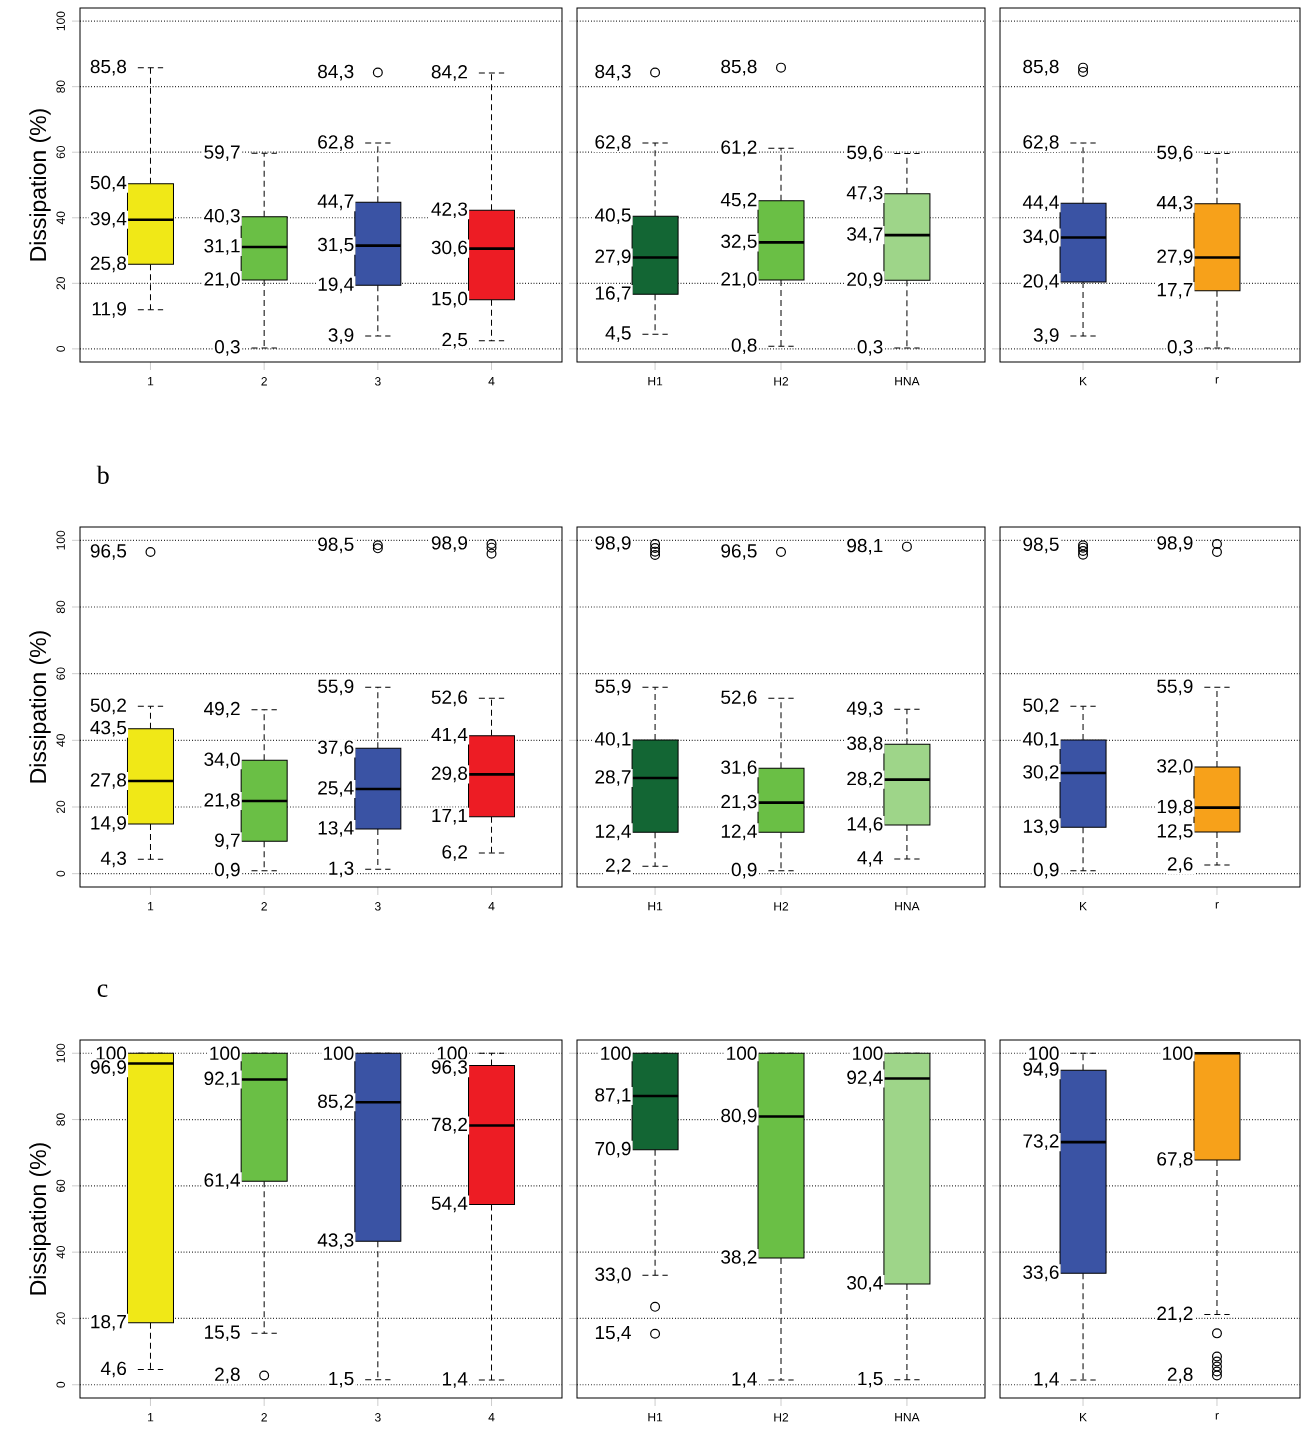 The height and width of the screenshot is (1435, 1305). I want to click on annotation: 37,6, so click(335, 748).